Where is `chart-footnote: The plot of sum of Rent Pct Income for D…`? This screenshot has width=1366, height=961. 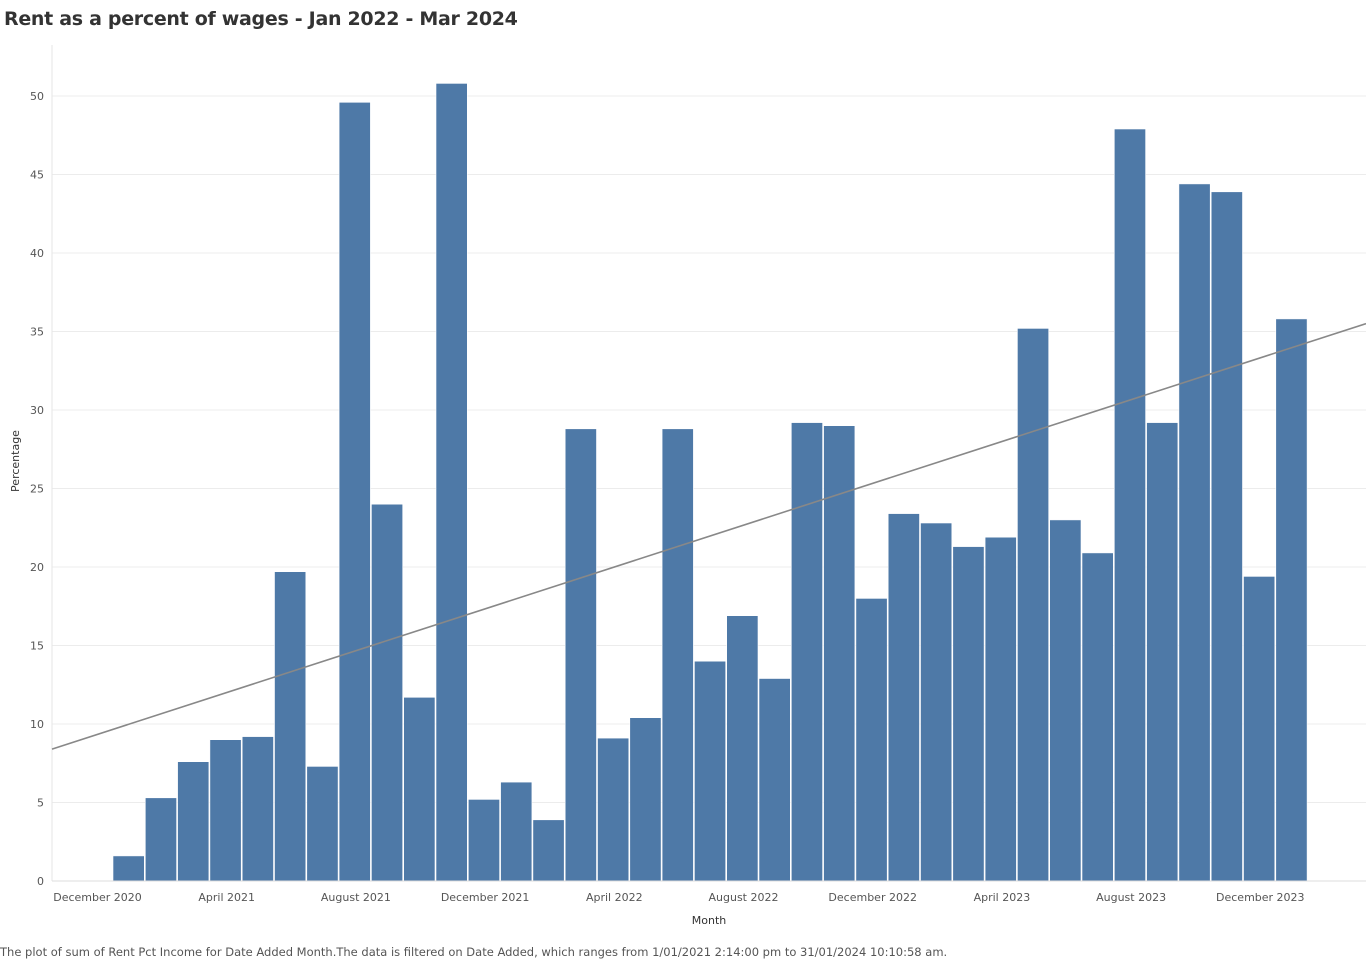 chart-footnote: The plot of sum of Rent Pct Income for D… is located at coordinates (474, 952).